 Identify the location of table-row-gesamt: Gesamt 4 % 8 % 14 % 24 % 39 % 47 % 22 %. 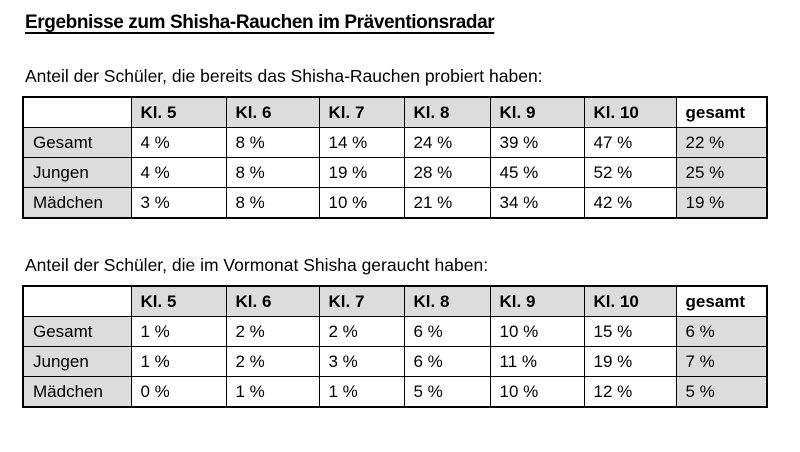
(395, 142).